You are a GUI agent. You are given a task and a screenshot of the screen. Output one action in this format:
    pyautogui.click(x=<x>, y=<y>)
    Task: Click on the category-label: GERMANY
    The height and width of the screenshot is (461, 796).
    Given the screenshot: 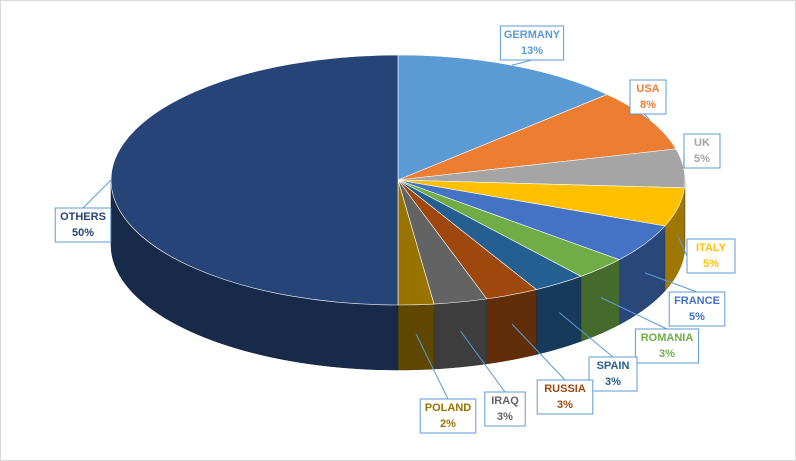 What is the action you would take?
    pyautogui.click(x=532, y=35)
    